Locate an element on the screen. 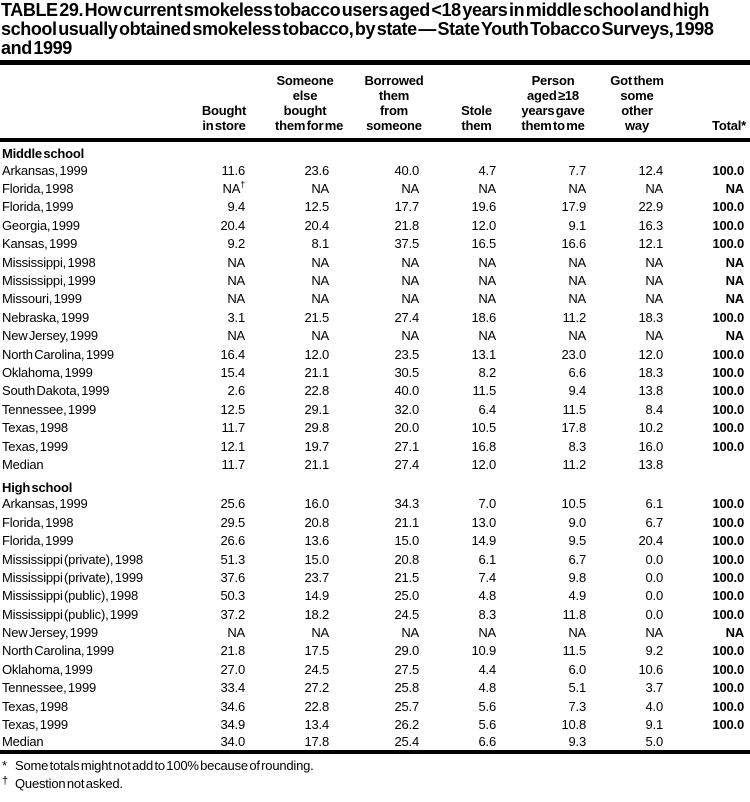  state-cell: Texas, 1999 is located at coordinates (35, 446).